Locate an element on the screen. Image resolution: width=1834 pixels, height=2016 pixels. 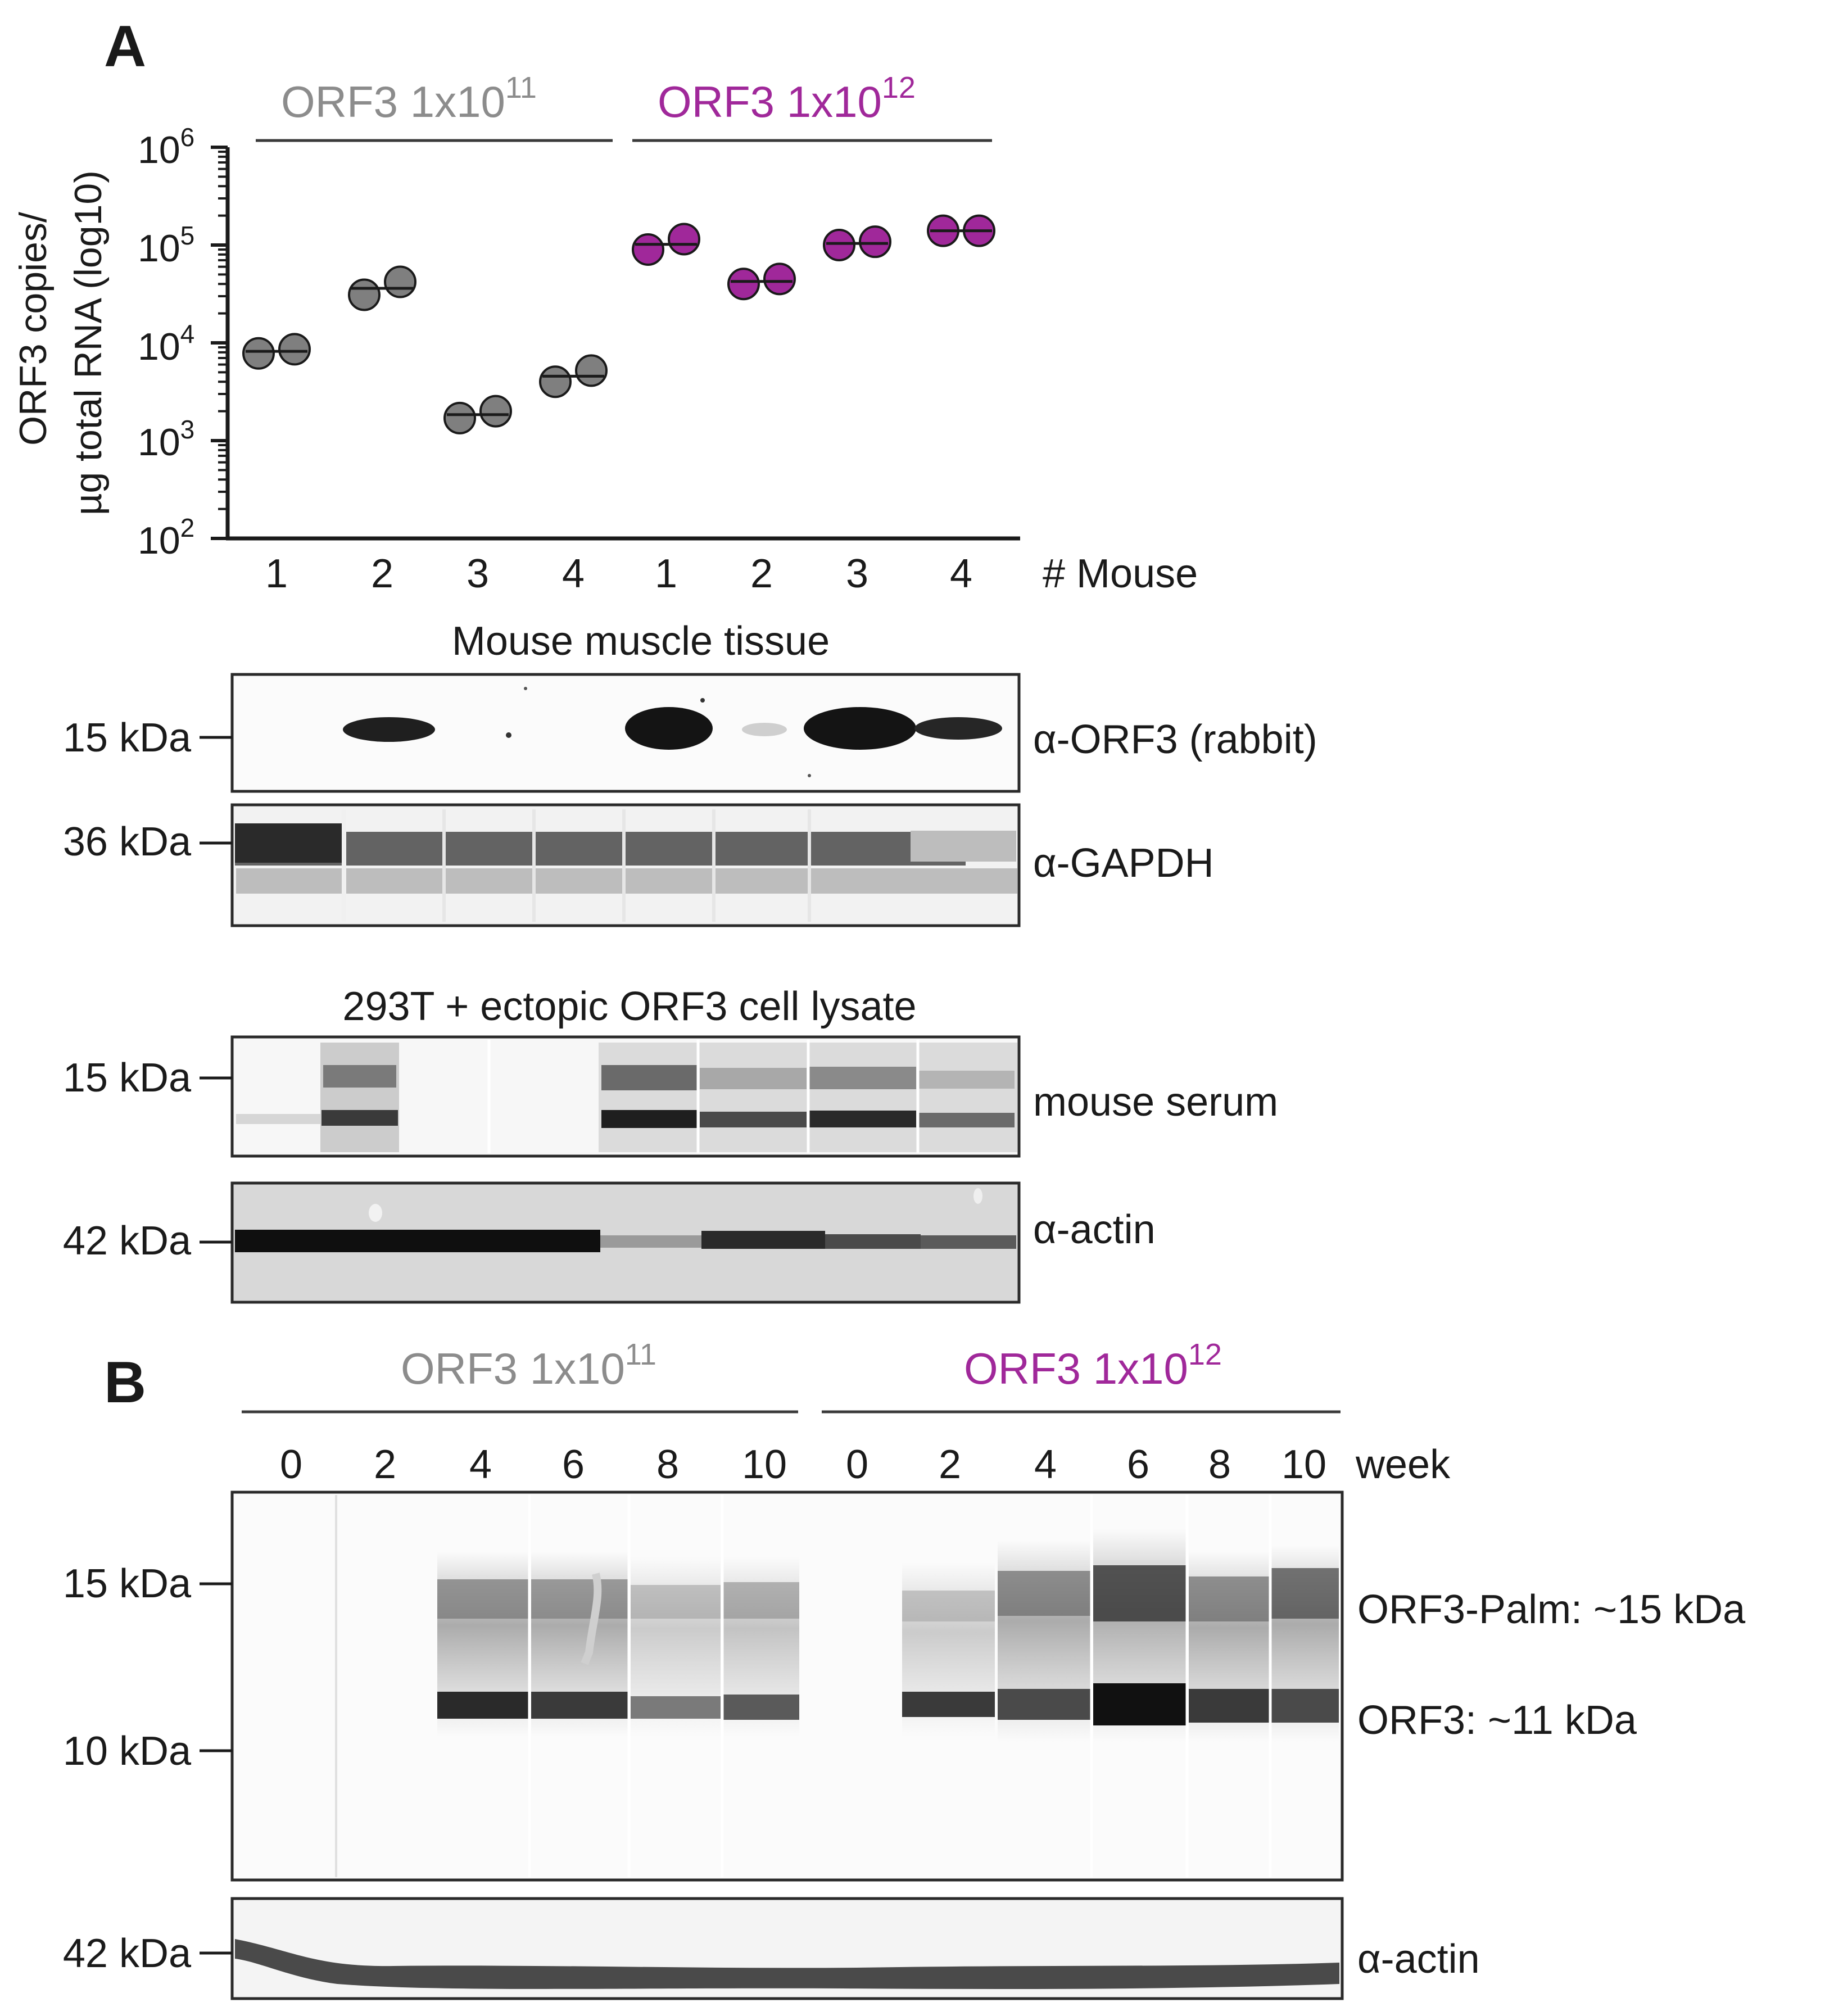
week-label: 8 is located at coordinates (667, 1464).